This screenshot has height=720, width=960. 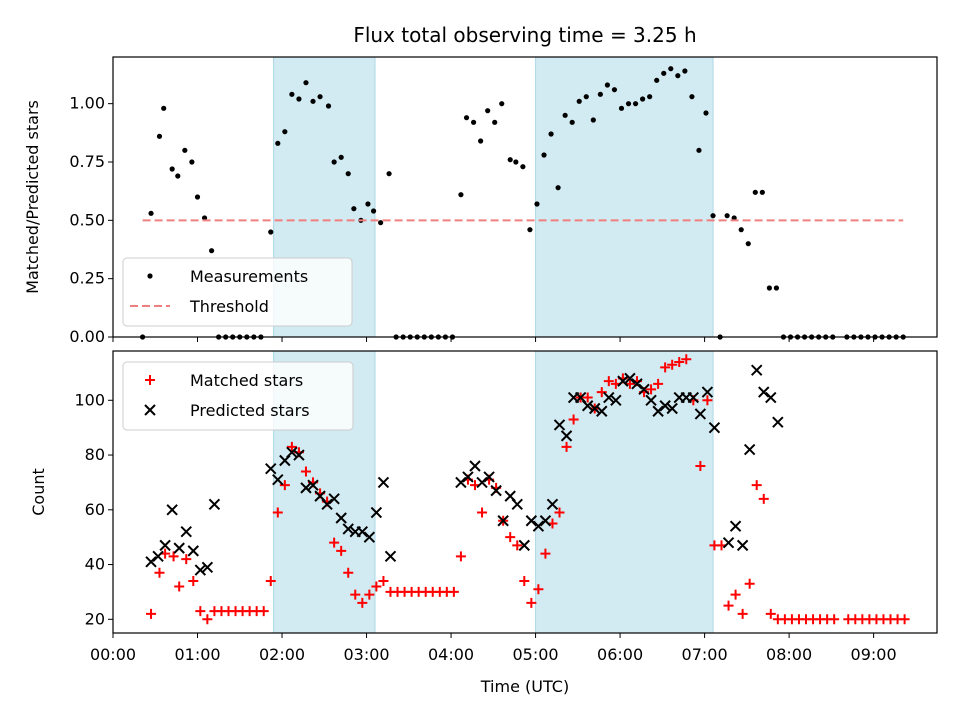 What do you see at coordinates (150, 380) in the screenshot?
I see `legend-marker-matched` at bounding box center [150, 380].